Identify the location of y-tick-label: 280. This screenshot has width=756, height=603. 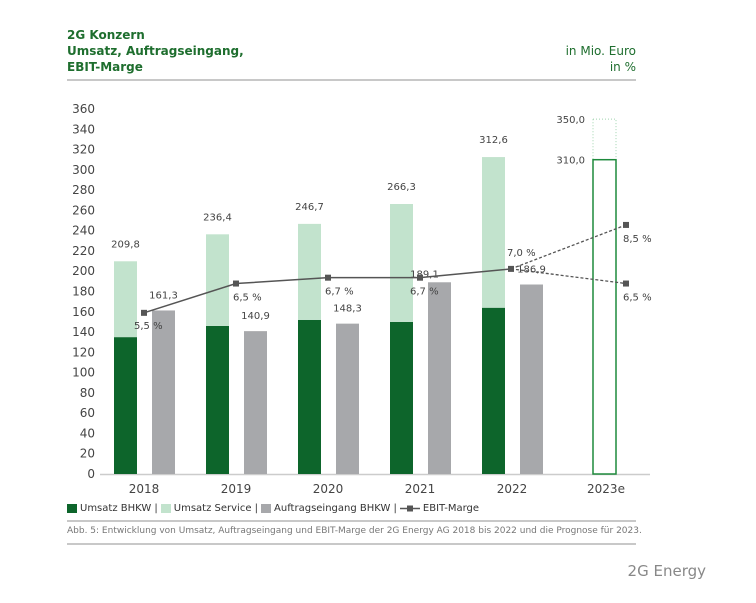
(83, 190).